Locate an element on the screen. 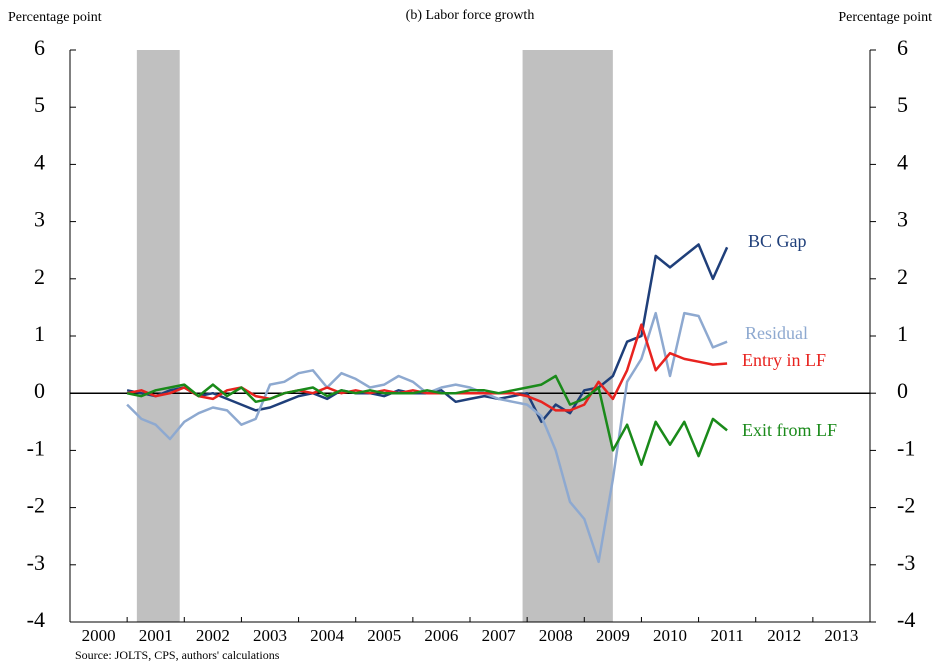  y2-tick-label: -2 is located at coordinates (906, 505).